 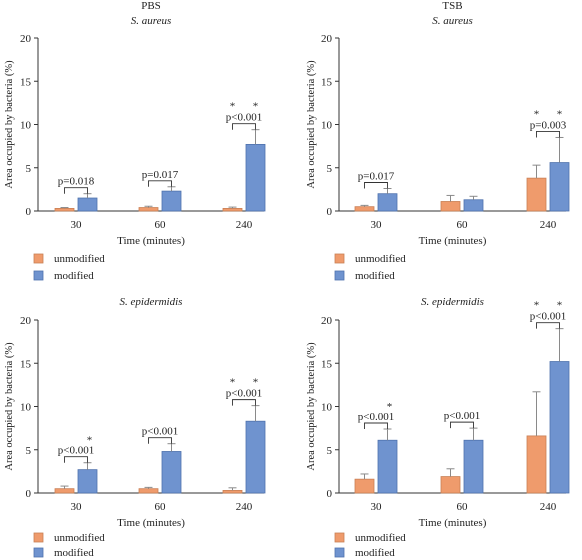 What do you see at coordinates (376, 177) in the screenshot?
I see `p-value-label: p=0.017` at bounding box center [376, 177].